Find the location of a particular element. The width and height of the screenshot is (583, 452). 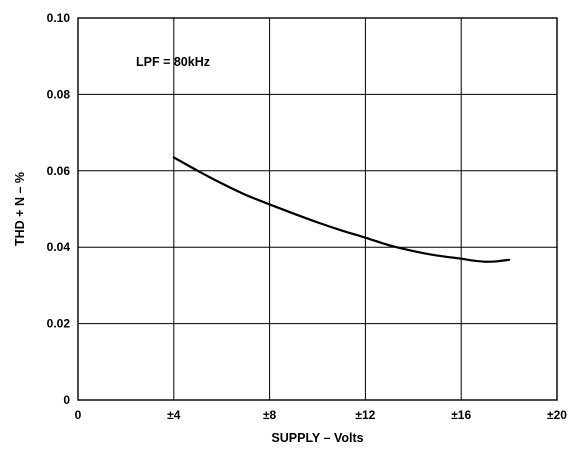

x-tick-label: ±4 is located at coordinates (174, 415).